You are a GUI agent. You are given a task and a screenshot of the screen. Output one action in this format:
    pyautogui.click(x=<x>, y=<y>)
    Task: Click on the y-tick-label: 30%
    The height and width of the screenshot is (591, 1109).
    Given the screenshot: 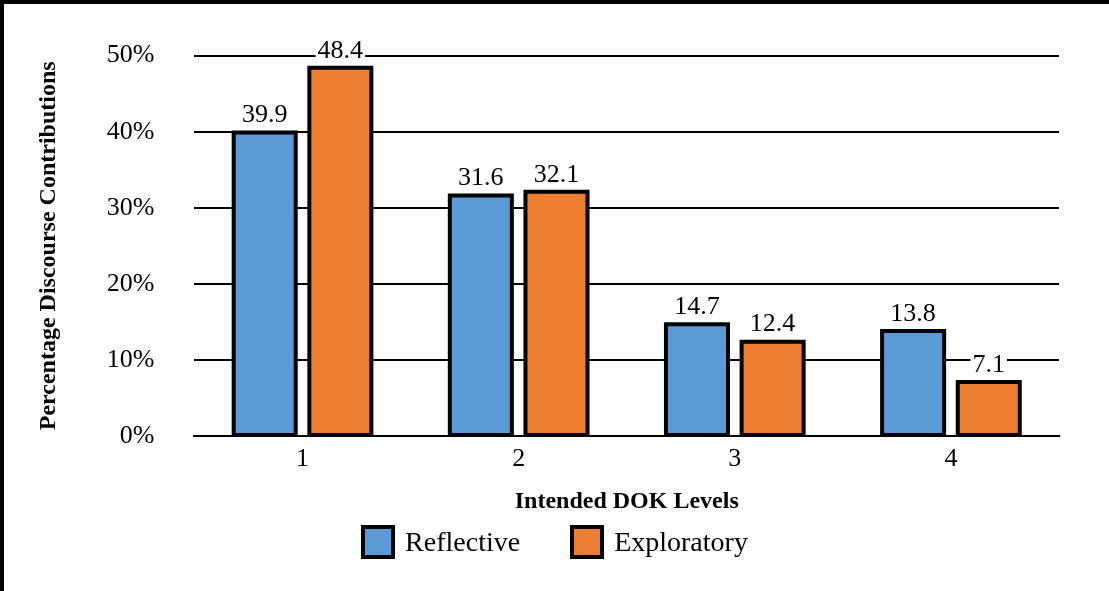 What is the action you would take?
    pyautogui.click(x=130, y=206)
    